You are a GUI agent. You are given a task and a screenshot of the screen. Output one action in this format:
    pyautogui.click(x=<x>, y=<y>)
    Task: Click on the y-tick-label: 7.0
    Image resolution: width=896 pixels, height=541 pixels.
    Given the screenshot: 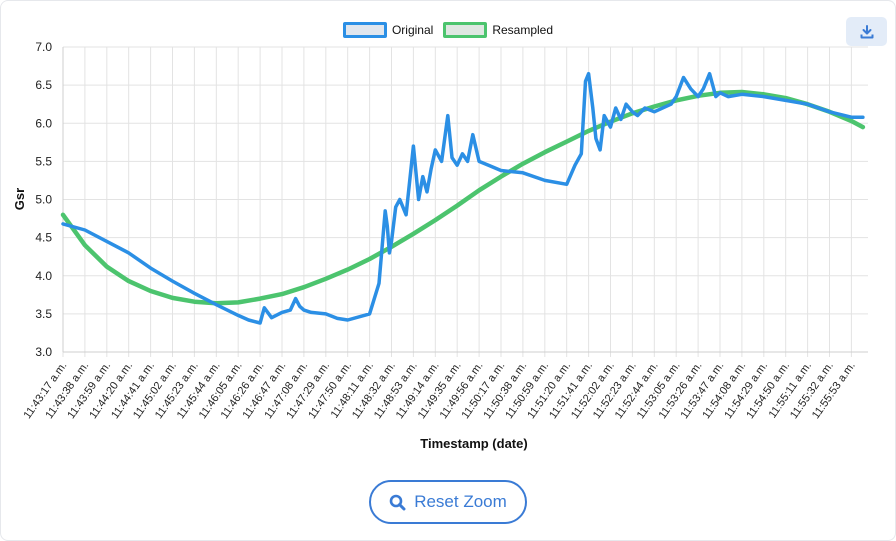 What is the action you would take?
    pyautogui.click(x=43, y=47)
    